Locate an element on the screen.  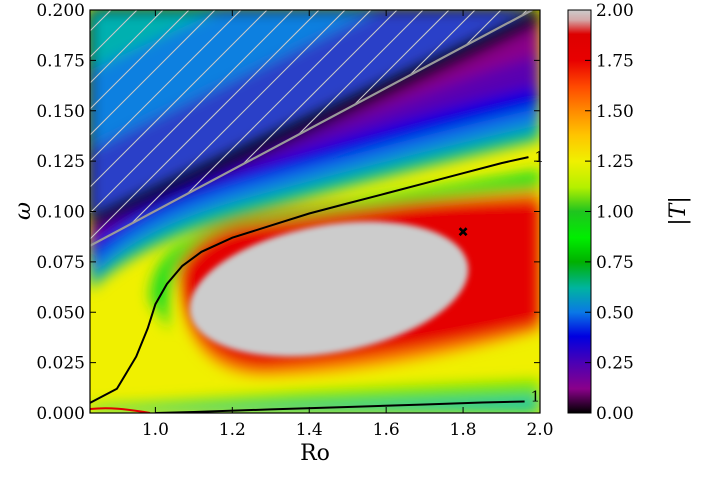
colorbar-tick-label: 0.75 is located at coordinates (615, 263).